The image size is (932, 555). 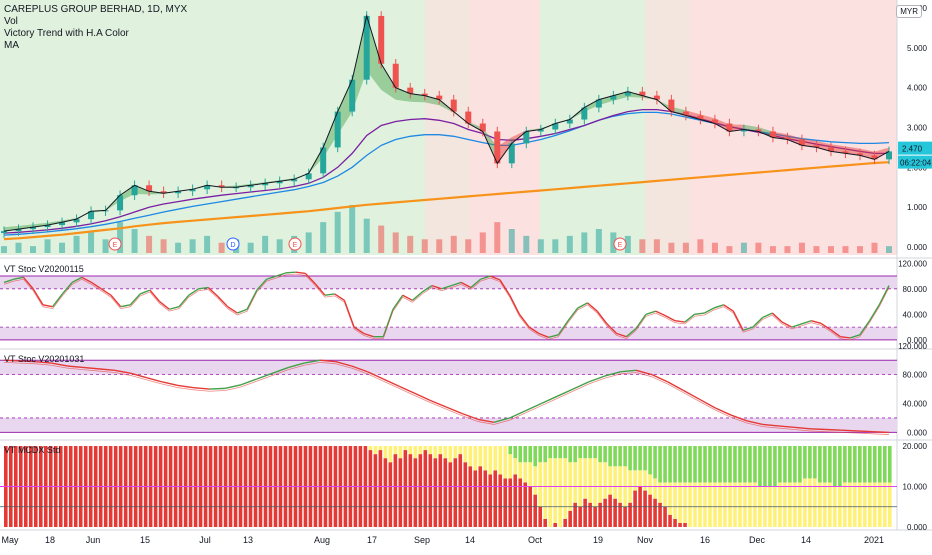 I want to click on legend-item-victory-trend: Victory Trend with H.A Color, so click(x=66, y=33).